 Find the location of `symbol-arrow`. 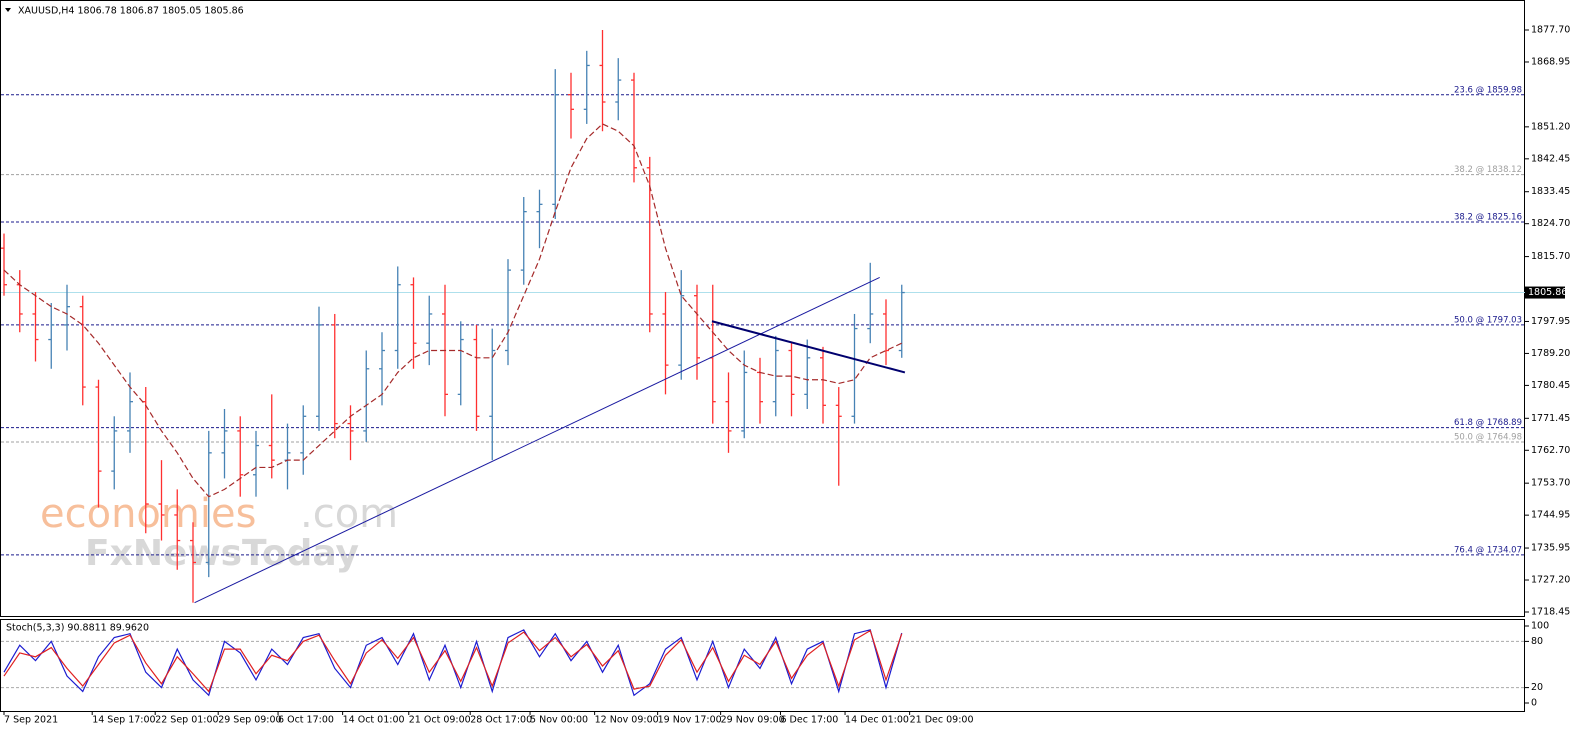

symbol-arrow is located at coordinates (8, 10).